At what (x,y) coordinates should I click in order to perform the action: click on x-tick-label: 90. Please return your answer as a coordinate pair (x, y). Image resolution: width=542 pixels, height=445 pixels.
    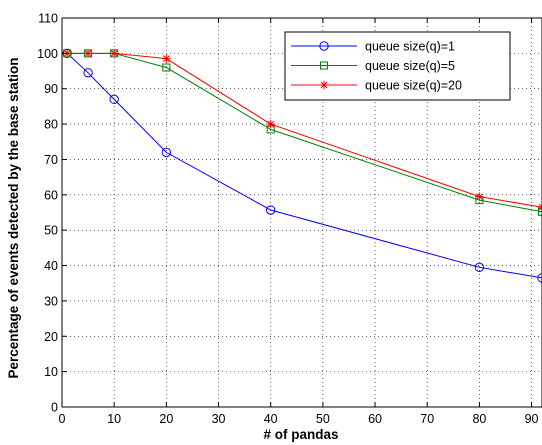
    Looking at the image, I should click on (532, 419).